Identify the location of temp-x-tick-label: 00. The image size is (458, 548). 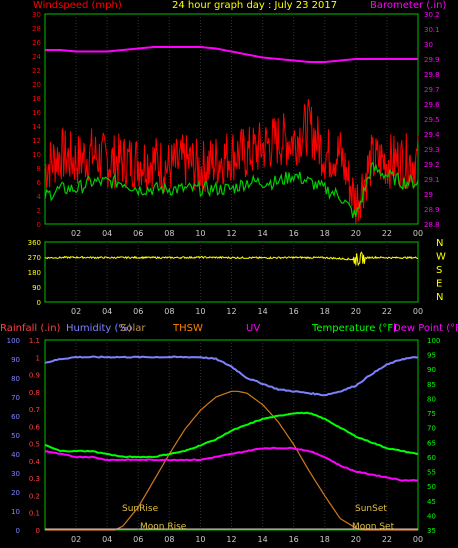
(418, 539).